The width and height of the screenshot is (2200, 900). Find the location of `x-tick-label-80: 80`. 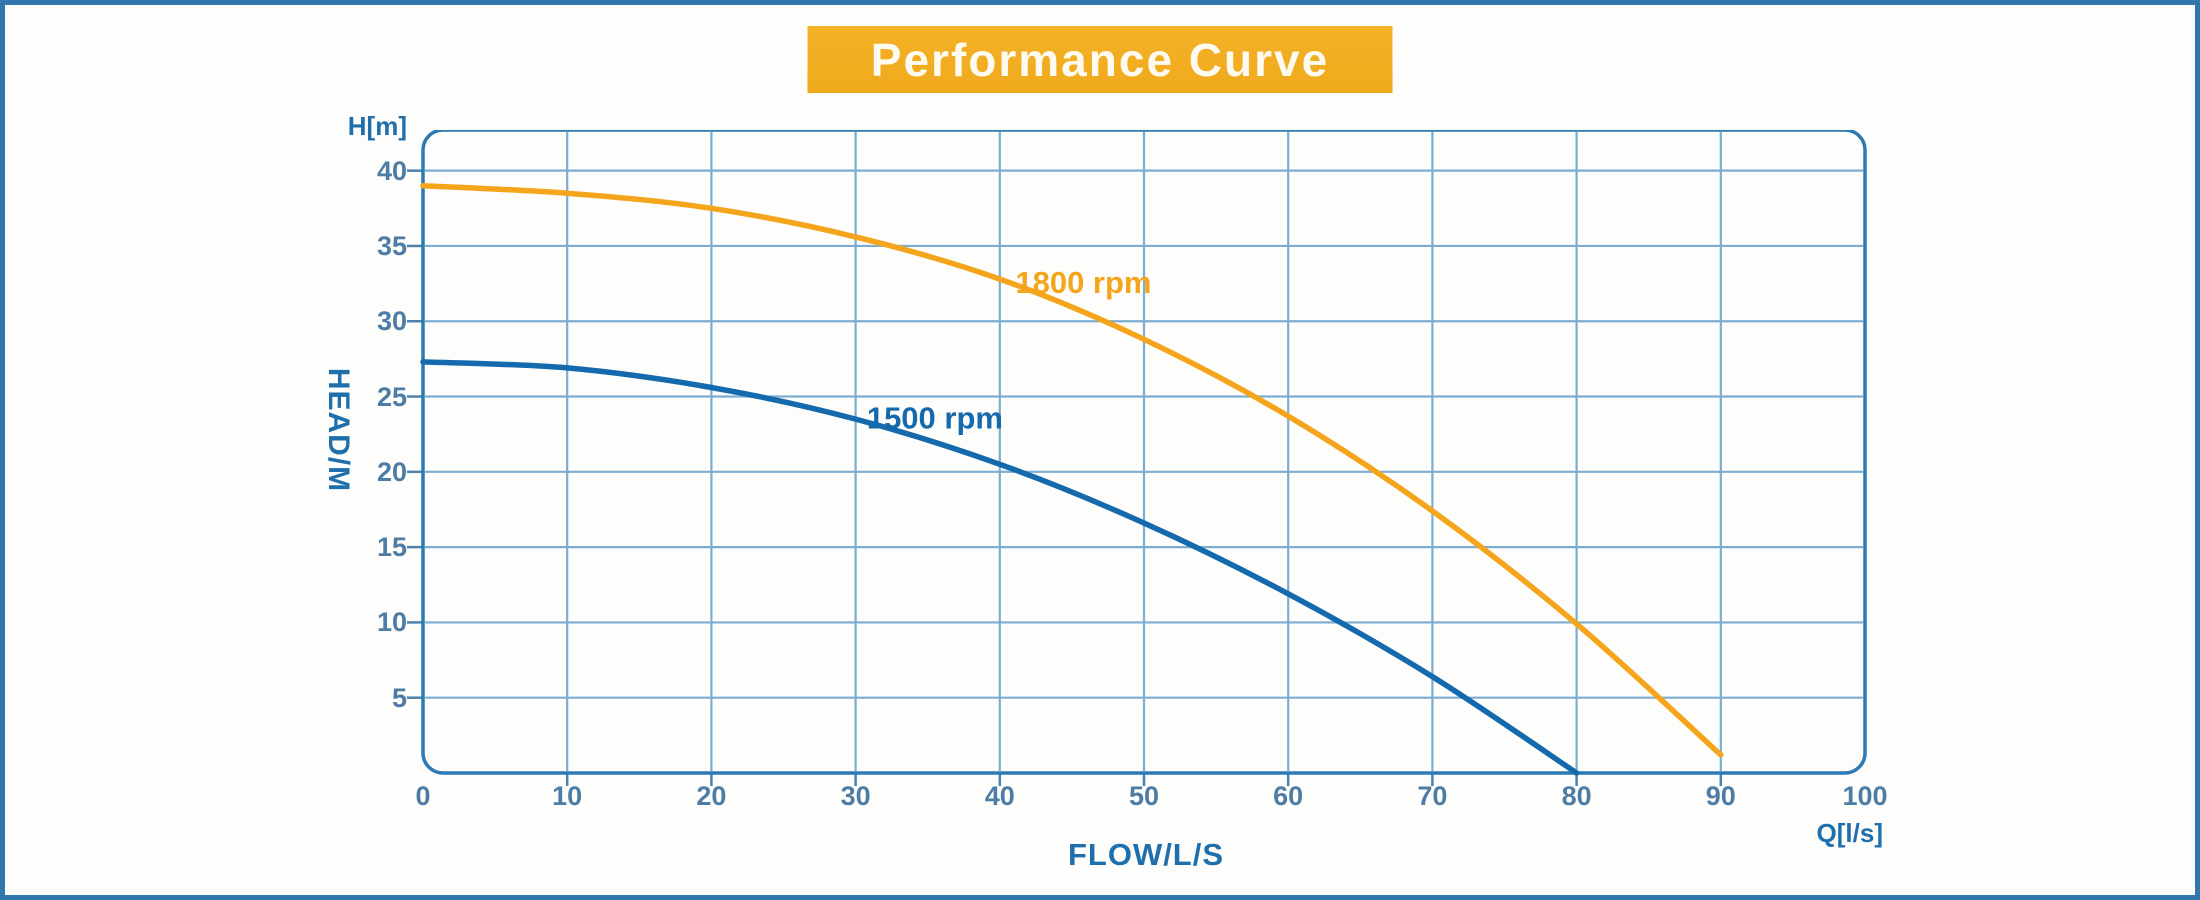

x-tick-label-80: 80 is located at coordinates (1576, 796).